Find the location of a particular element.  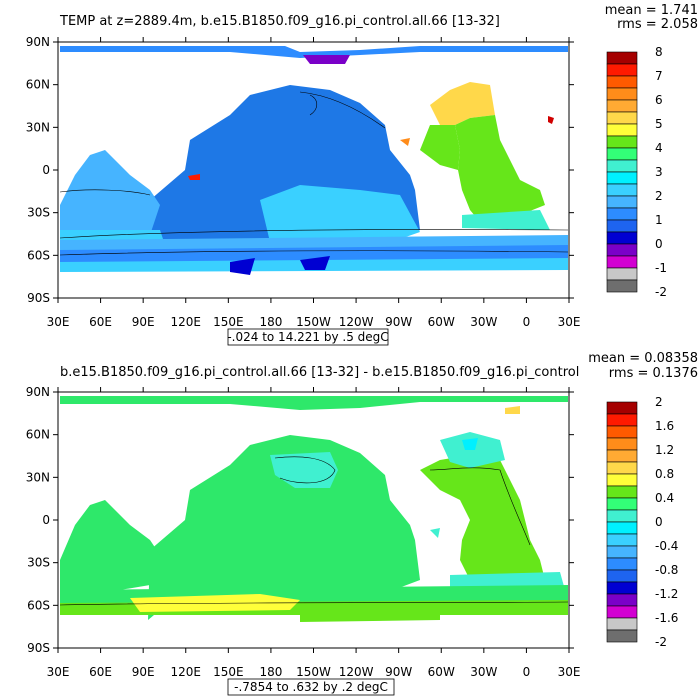

panel-2-lat-label: 60S is located at coordinates (38, 605).